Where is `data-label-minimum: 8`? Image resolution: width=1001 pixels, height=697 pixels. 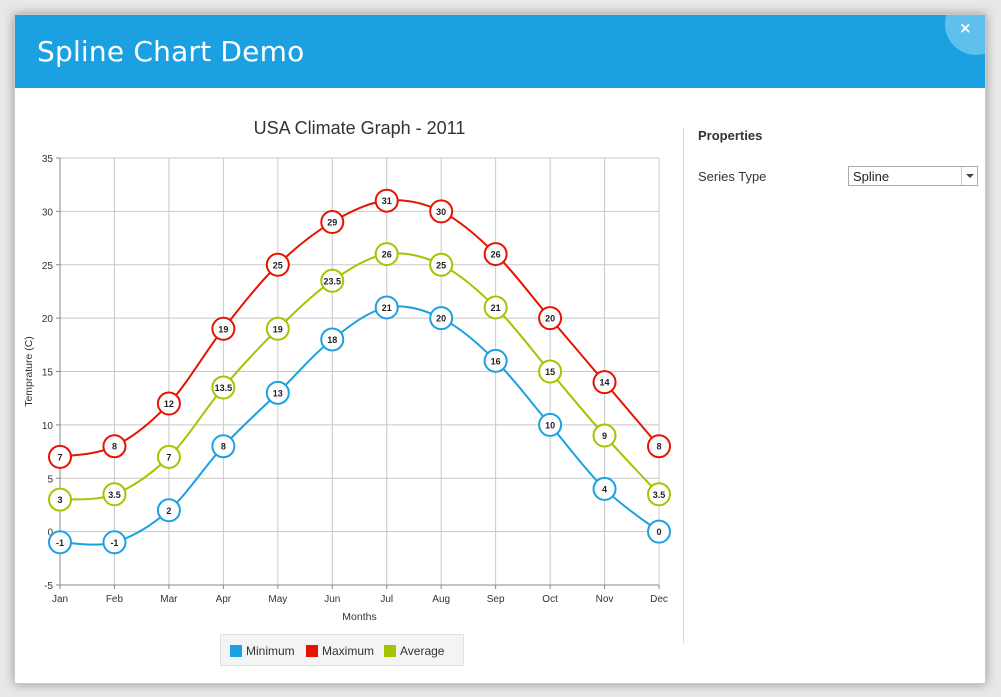
data-label-minimum: 8 is located at coordinates (223, 447).